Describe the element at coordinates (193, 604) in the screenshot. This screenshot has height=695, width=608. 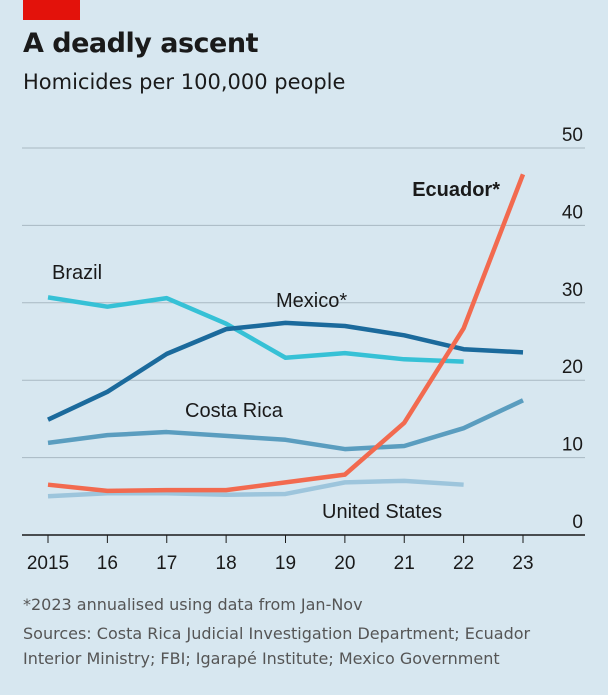
I see `footnote: *2023 annualised using data from Jan-Nov` at that location.